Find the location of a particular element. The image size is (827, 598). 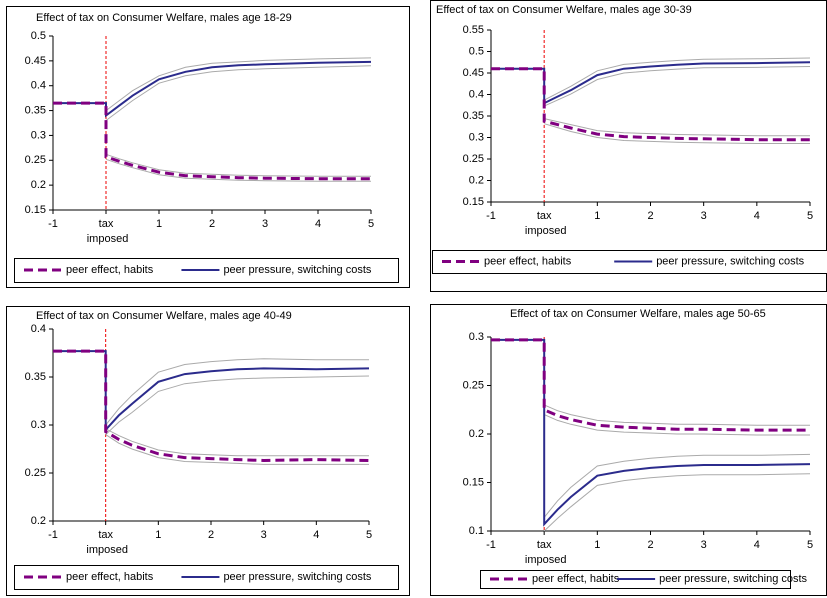

legend-box is located at coordinates (206, 577).